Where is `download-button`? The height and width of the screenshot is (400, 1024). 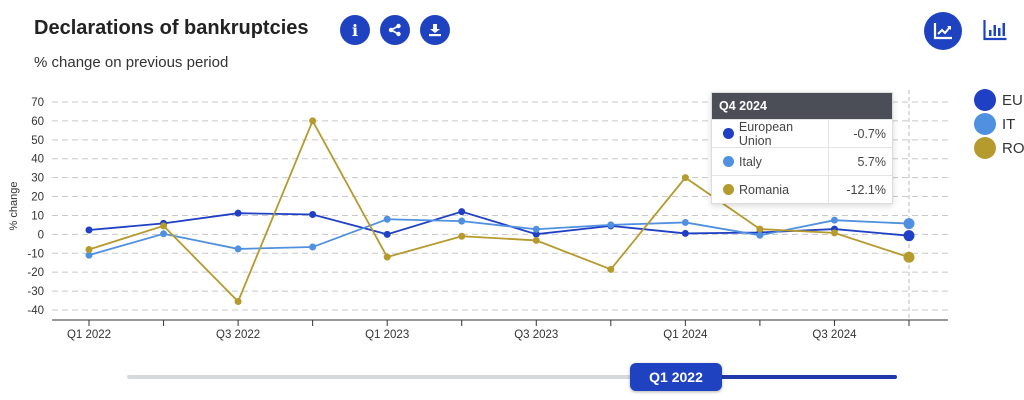
download-button is located at coordinates (435, 30).